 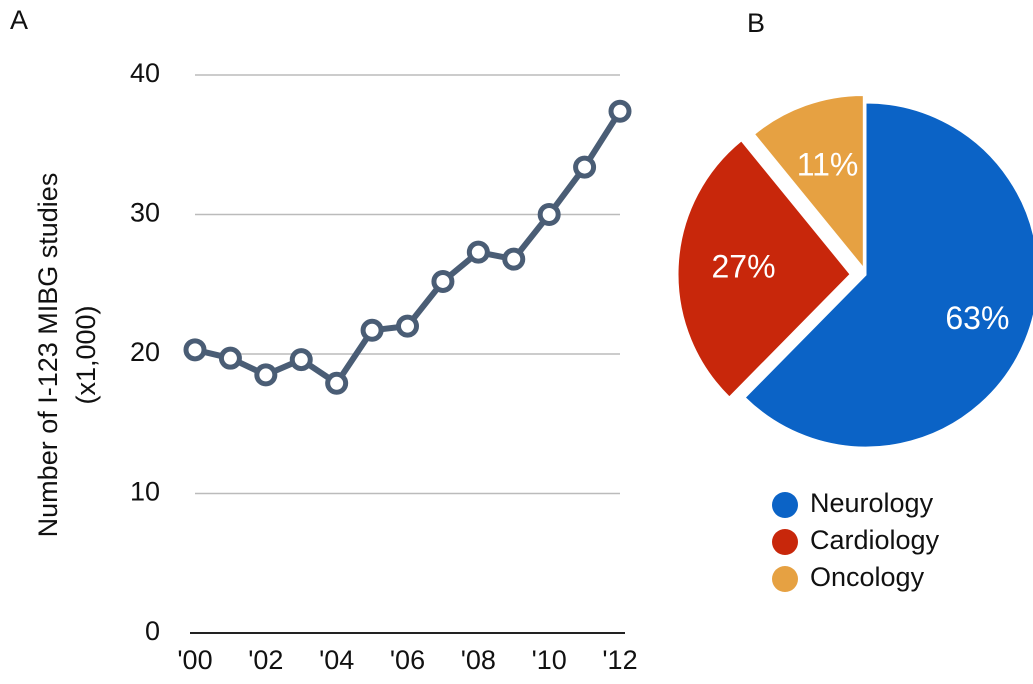 What do you see at coordinates (478, 660) in the screenshot?
I see `x-tick-label: '08` at bounding box center [478, 660].